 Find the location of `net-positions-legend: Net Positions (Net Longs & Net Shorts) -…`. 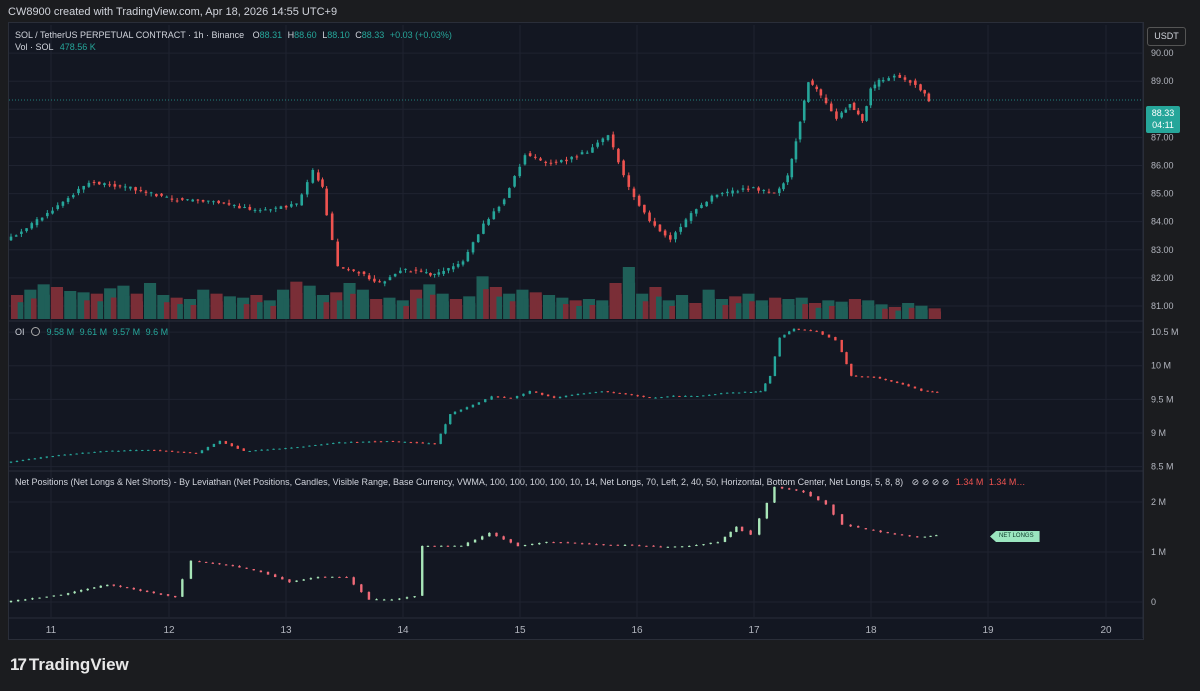

net-positions-legend: Net Positions (Net Longs & Net Shorts) -… is located at coordinates (520, 482).